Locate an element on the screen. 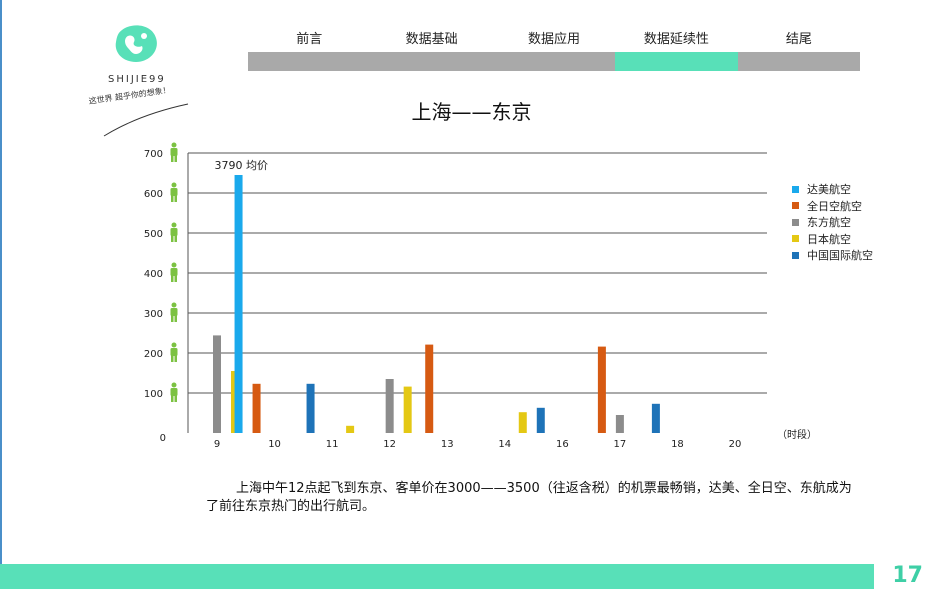  y-tick-label: 400 is located at coordinates (153, 274).